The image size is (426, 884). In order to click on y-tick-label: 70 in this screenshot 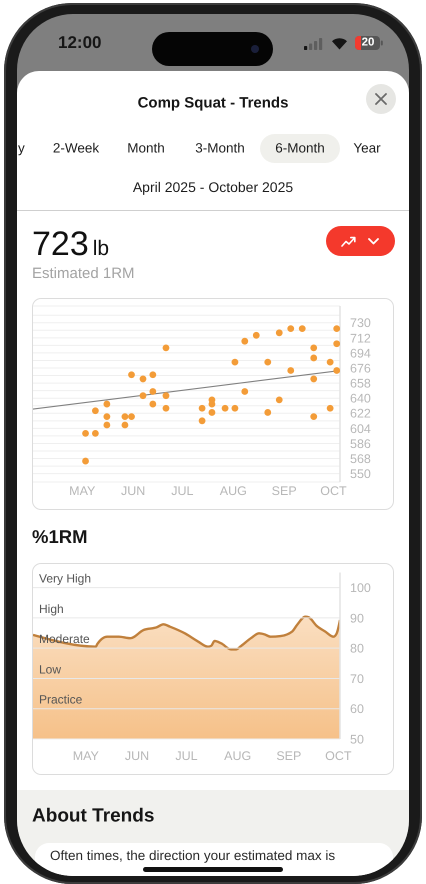, I will do `click(357, 679)`.